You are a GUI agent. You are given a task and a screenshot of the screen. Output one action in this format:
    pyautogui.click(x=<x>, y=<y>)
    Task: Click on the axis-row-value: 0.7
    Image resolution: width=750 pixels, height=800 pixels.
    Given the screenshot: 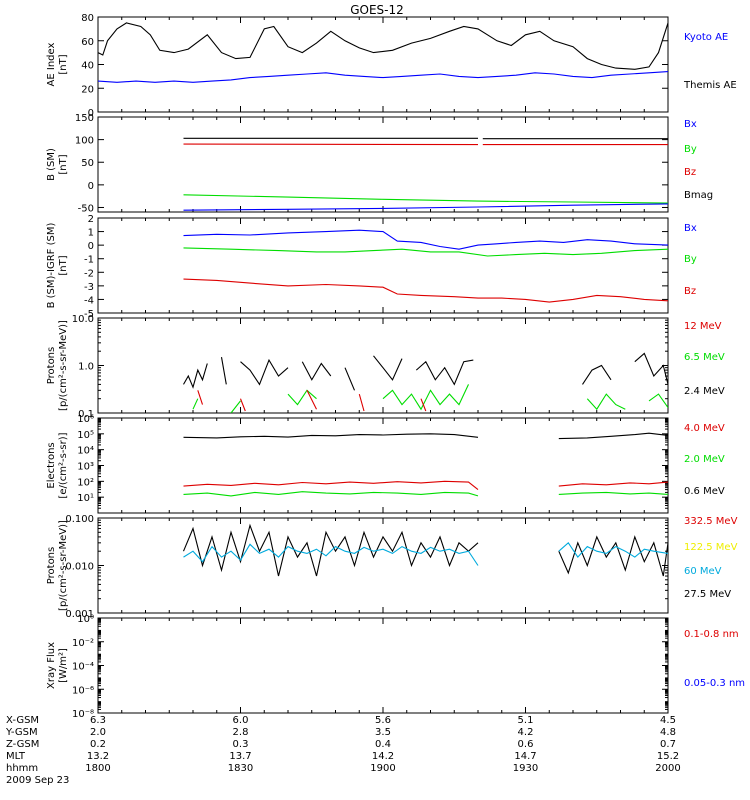 What is the action you would take?
    pyautogui.click(x=668, y=744)
    